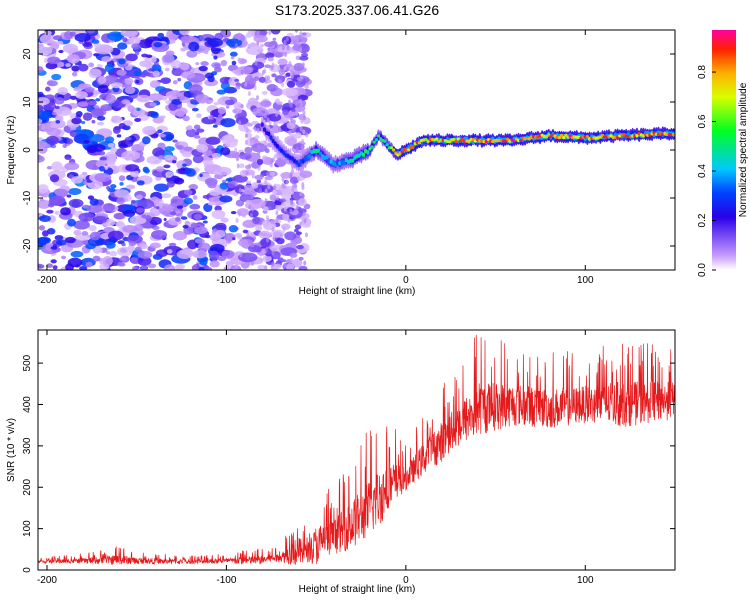  I want to click on snr-x-tick-label: -100, so click(226, 580).